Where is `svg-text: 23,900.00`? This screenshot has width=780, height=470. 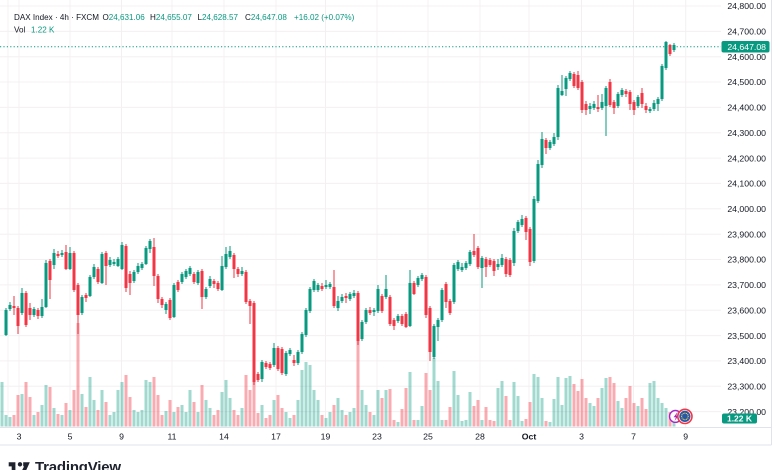
svg-text: 23,900.00 is located at coordinates (746, 234).